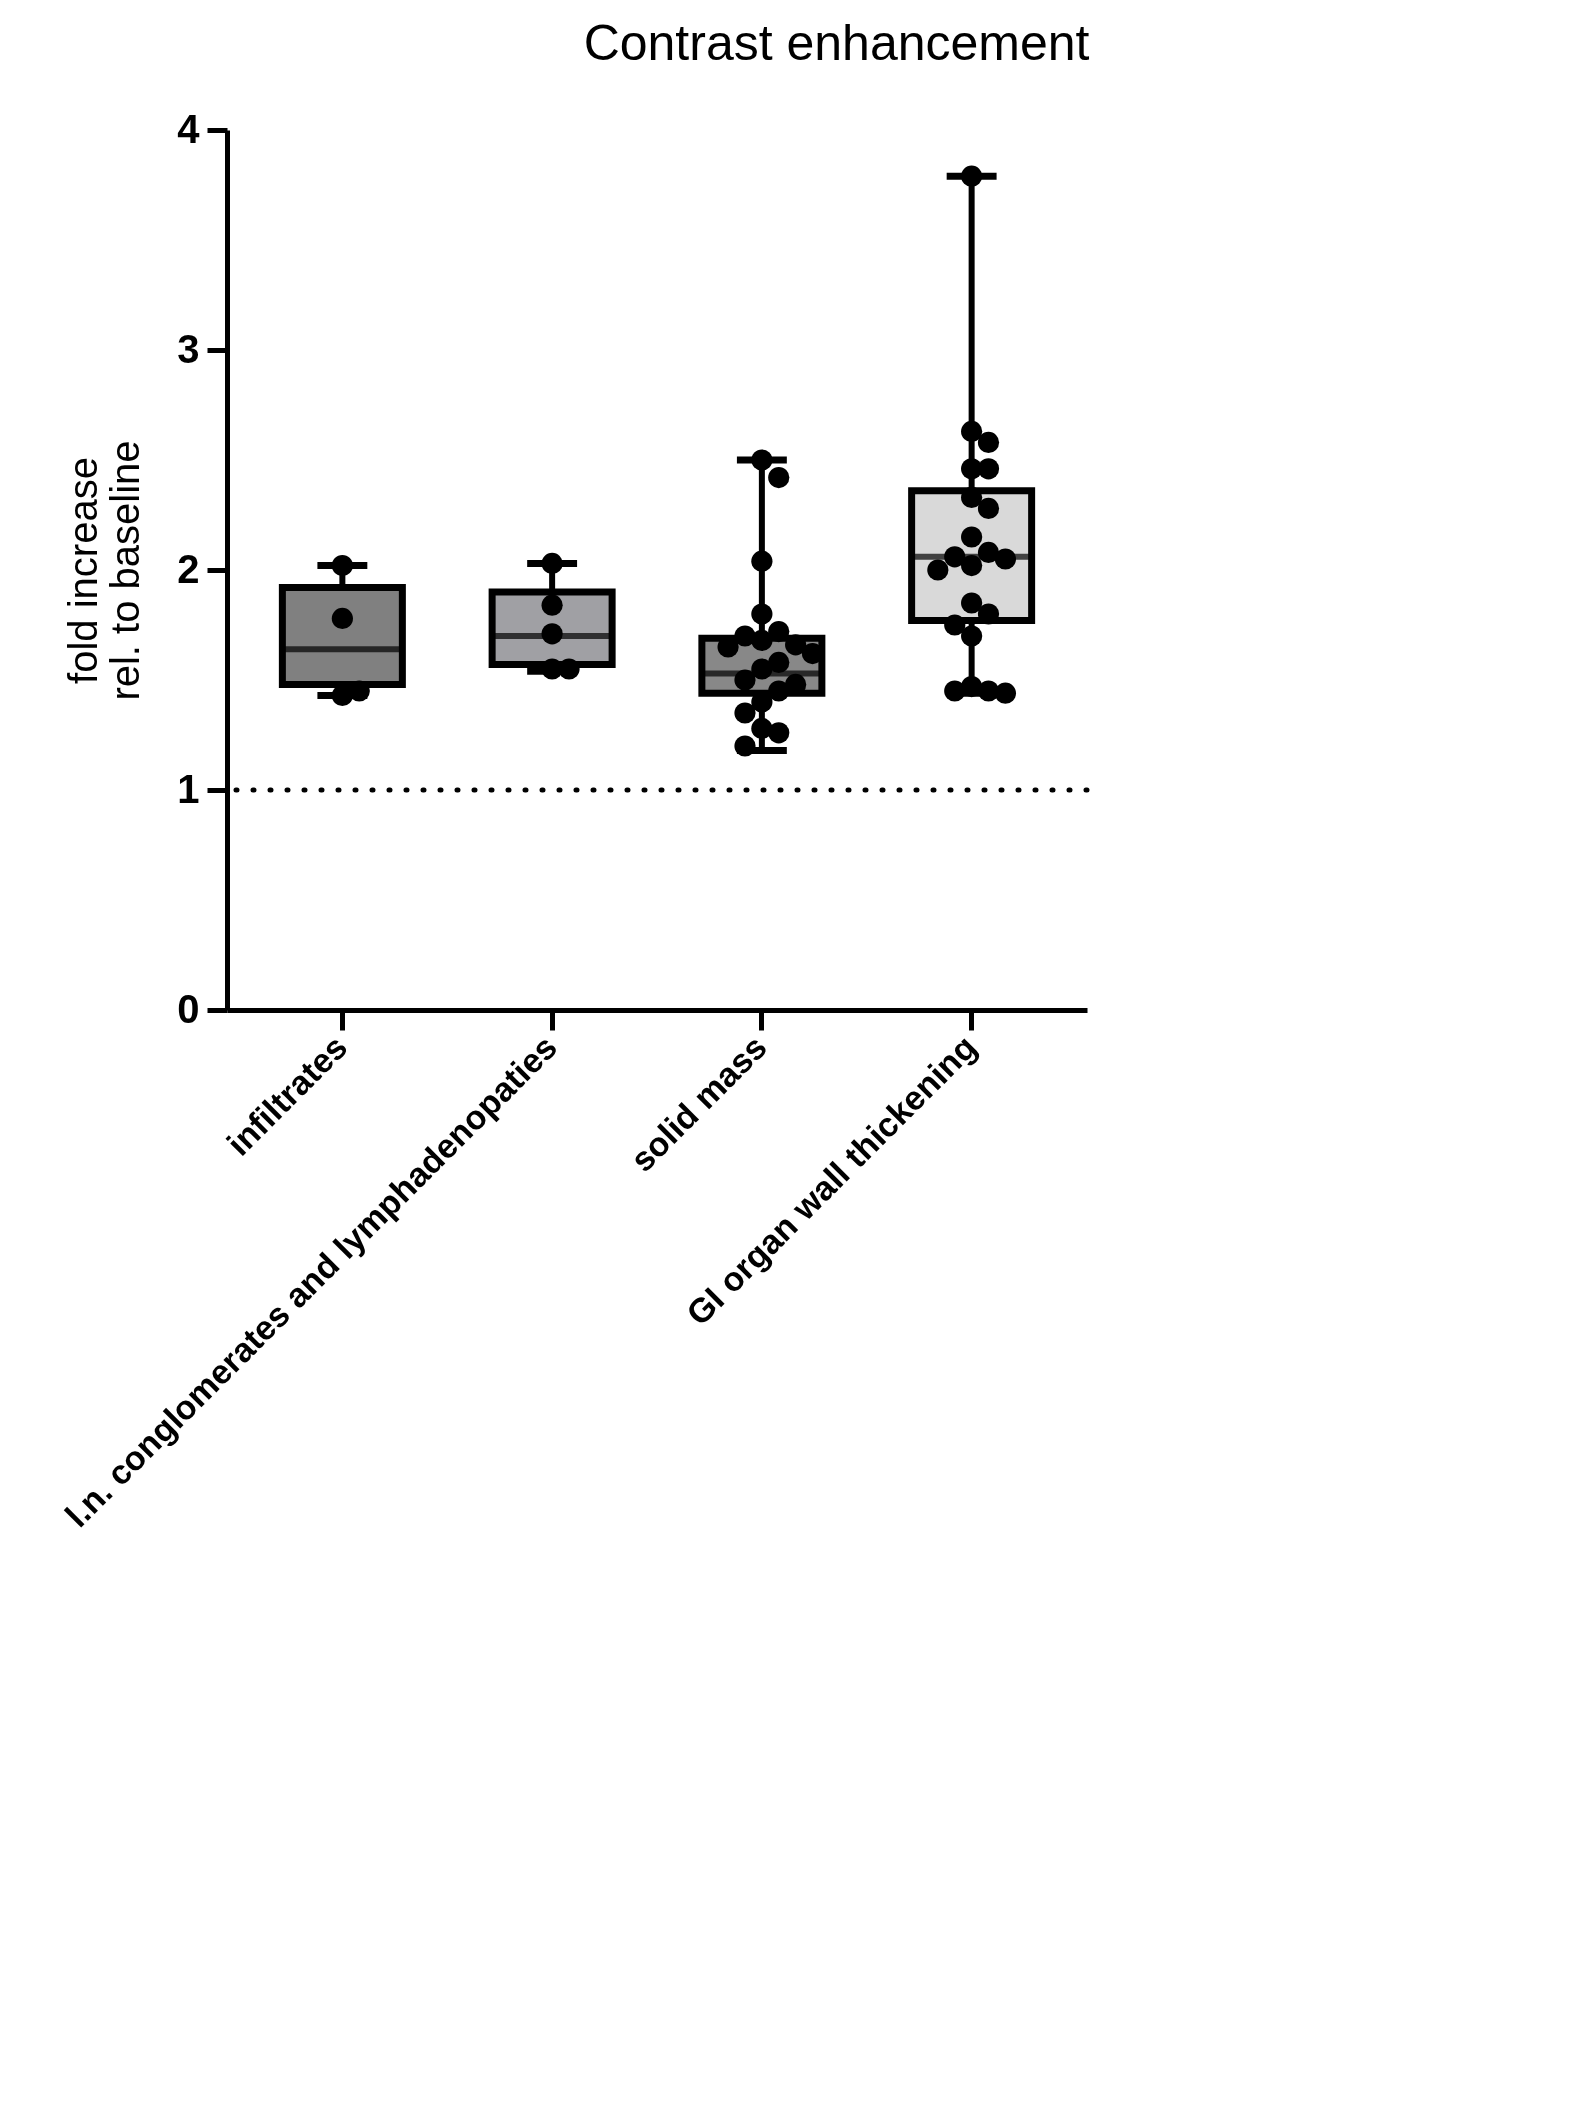 This screenshot has height=2119, width=1576. I want to click on y-tick-label: 1, so click(188, 788).